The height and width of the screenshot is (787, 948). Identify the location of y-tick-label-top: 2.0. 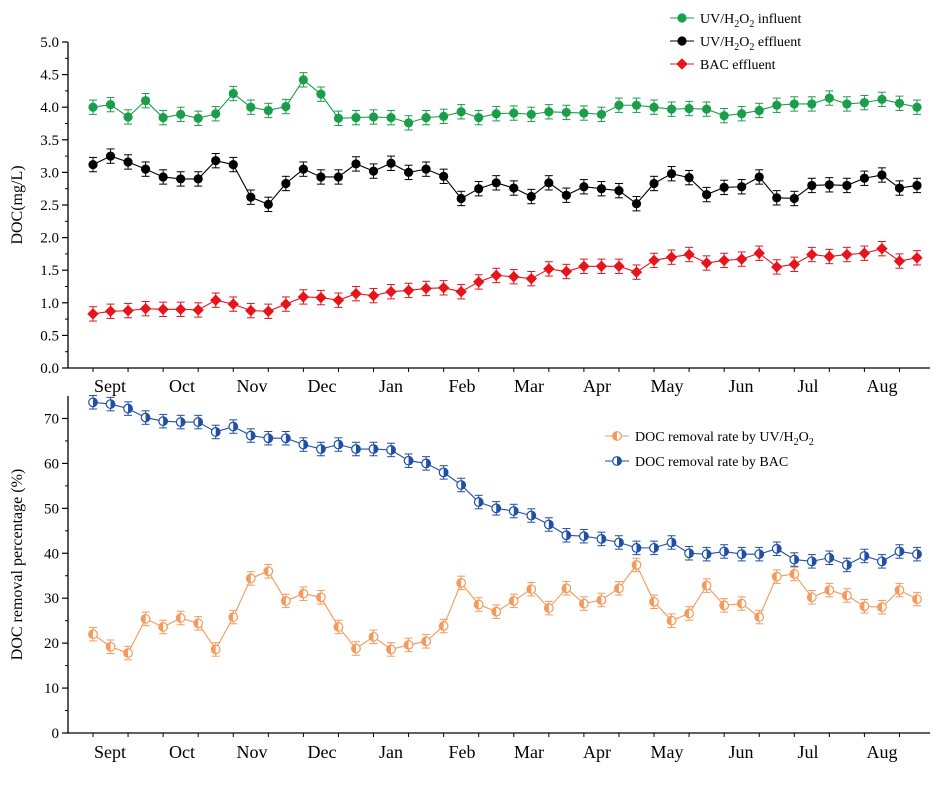
(49, 239).